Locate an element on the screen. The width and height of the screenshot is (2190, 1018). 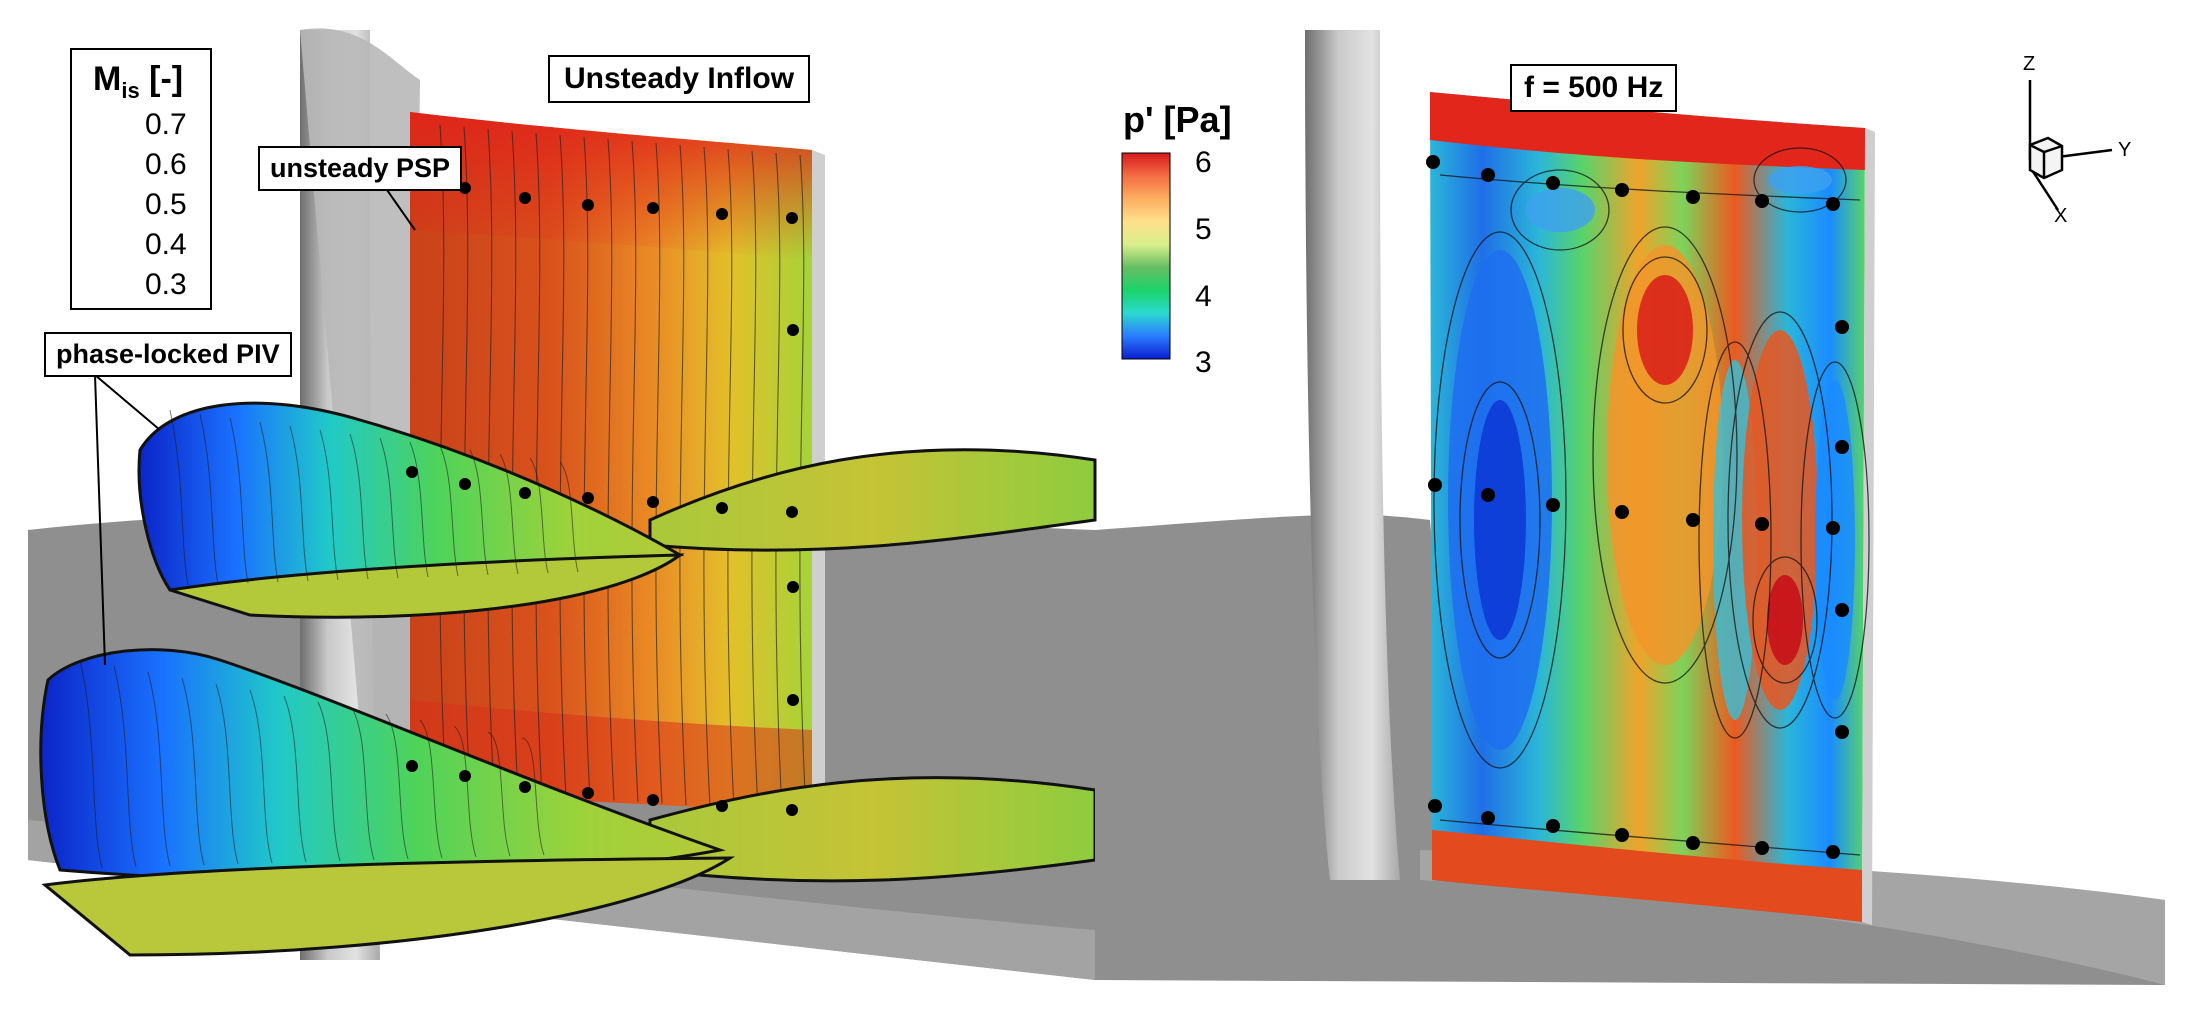
p-colorbar is located at coordinates (1146, 256).